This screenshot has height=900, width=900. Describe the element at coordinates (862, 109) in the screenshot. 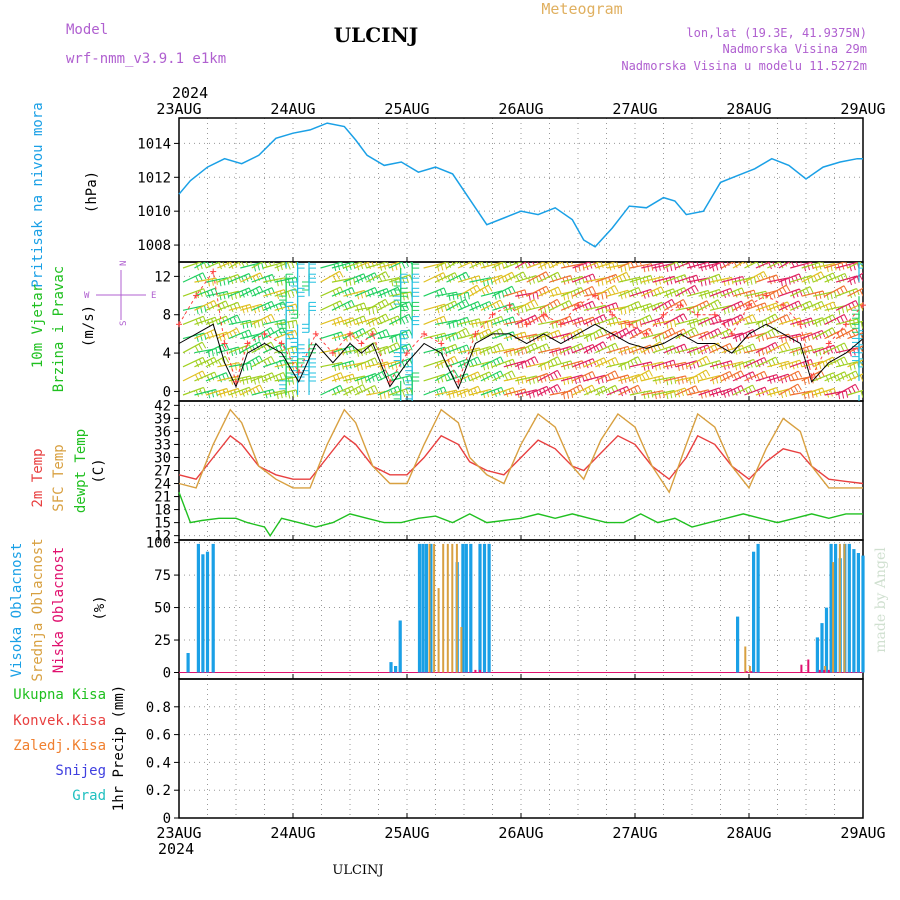

I see `time-label-top-6: 29AUG` at that location.